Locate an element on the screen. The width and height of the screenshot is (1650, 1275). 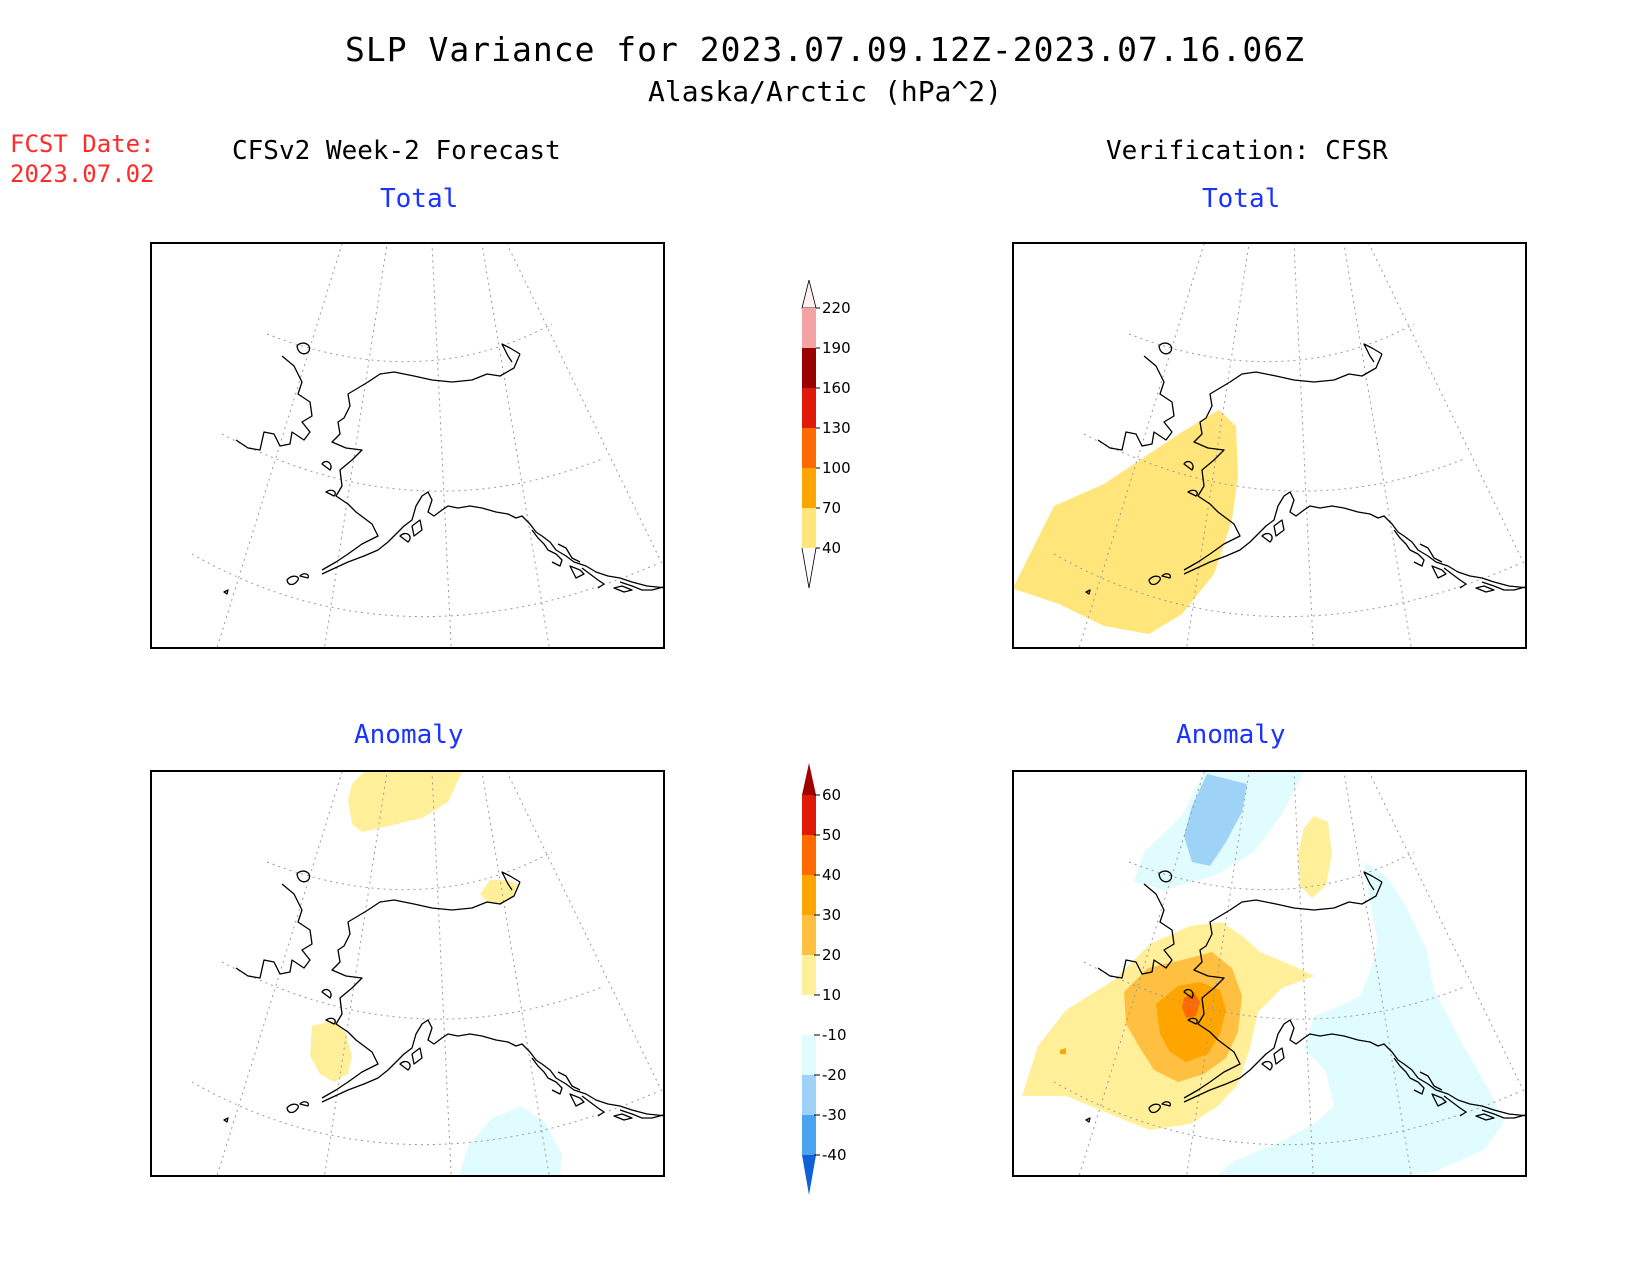
colorbar-tick-label: -30 is located at coordinates (834, 1115).